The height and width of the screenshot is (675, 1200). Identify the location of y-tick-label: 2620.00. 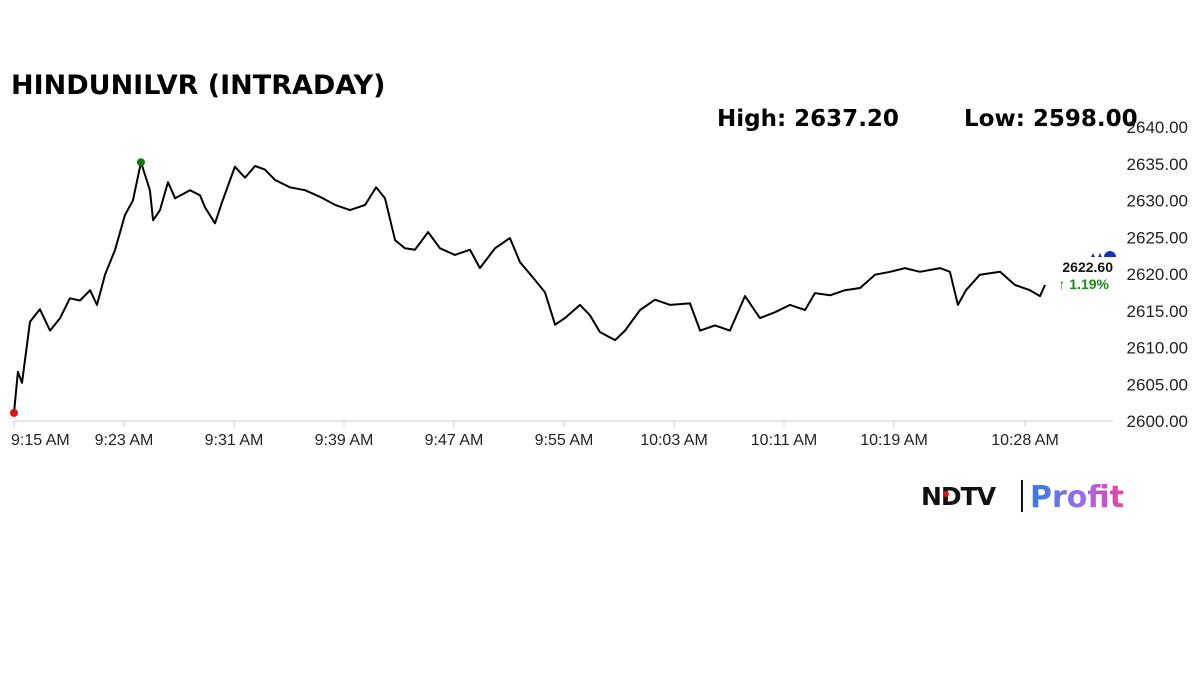
(1157, 274).